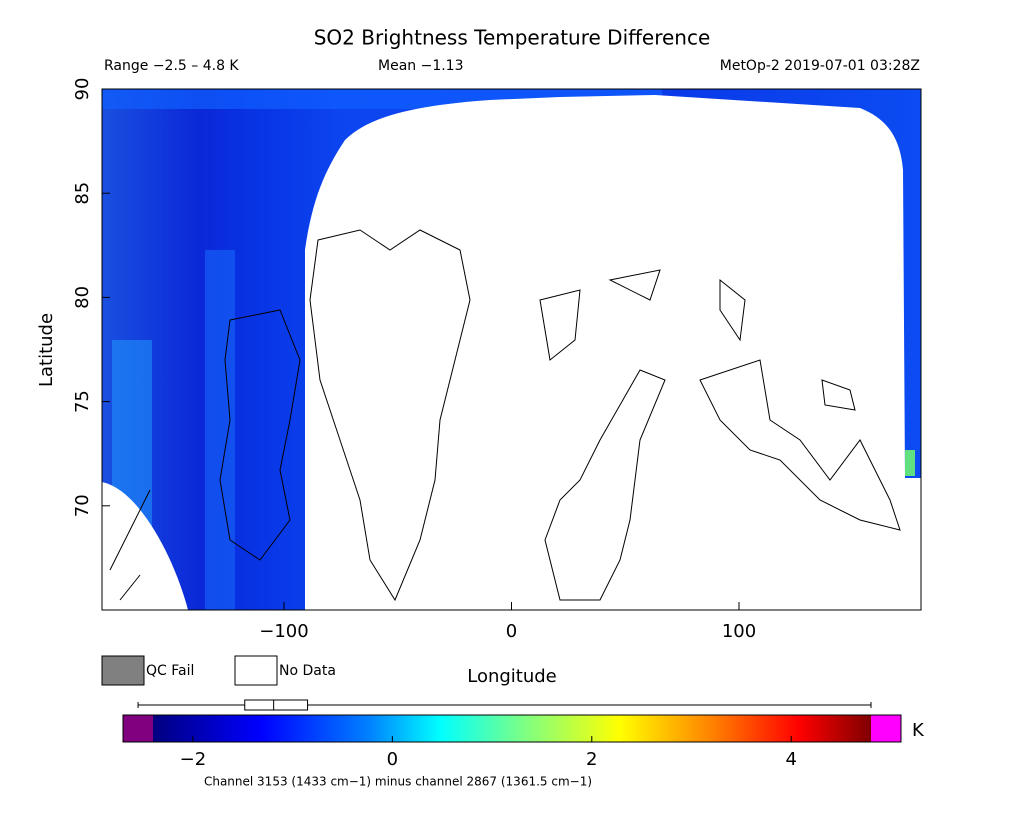 This screenshot has height=813, width=1024. What do you see at coordinates (193, 759) in the screenshot?
I see `colorbar-tick-label: −2` at bounding box center [193, 759].